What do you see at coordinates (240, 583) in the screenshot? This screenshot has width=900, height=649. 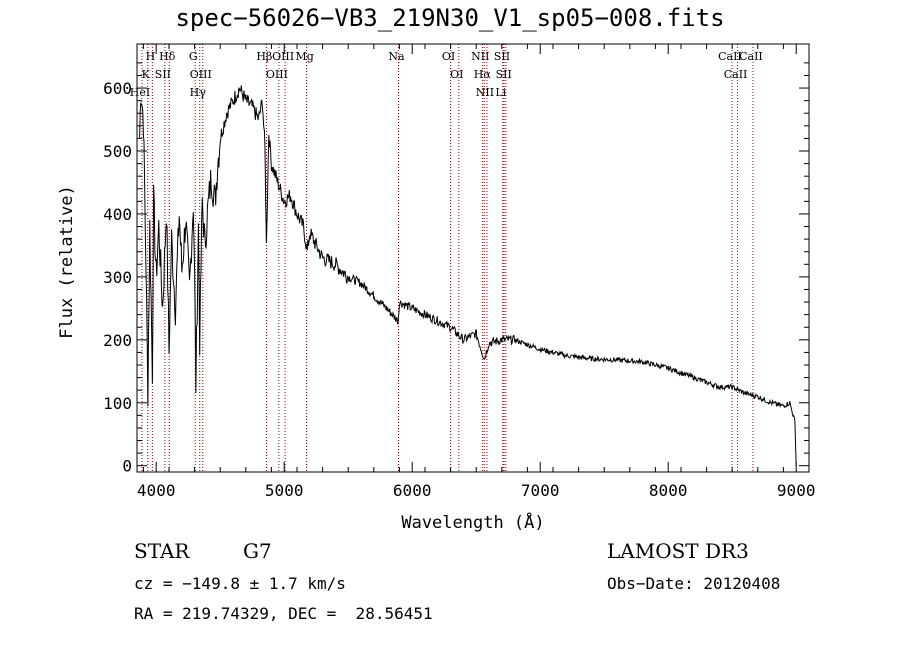 I see `redshift-cz: cz = −149.8 ± 1.7 km/s` at bounding box center [240, 583].